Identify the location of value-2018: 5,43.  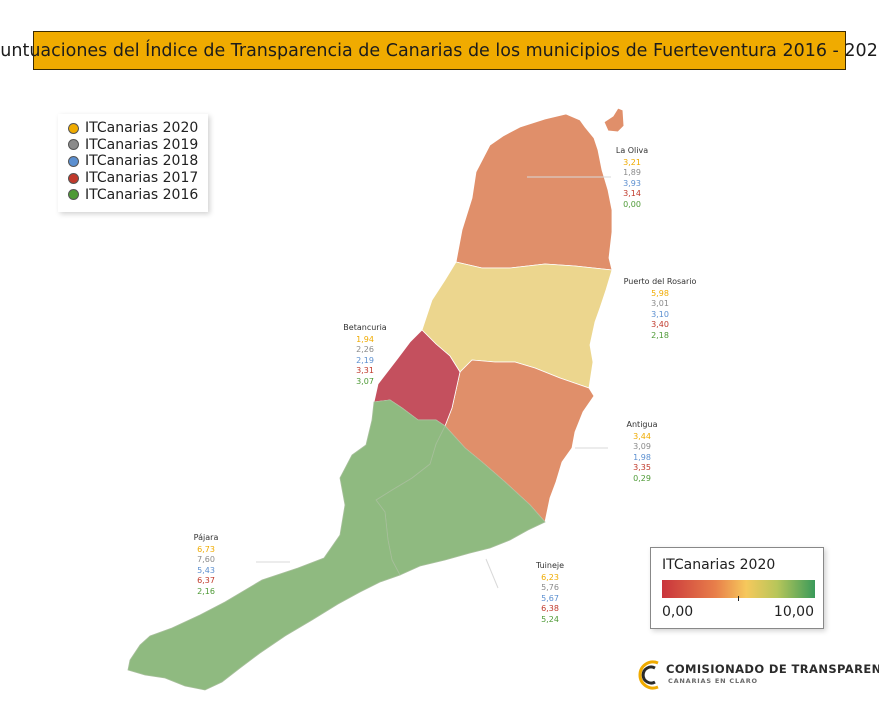
(206, 570).